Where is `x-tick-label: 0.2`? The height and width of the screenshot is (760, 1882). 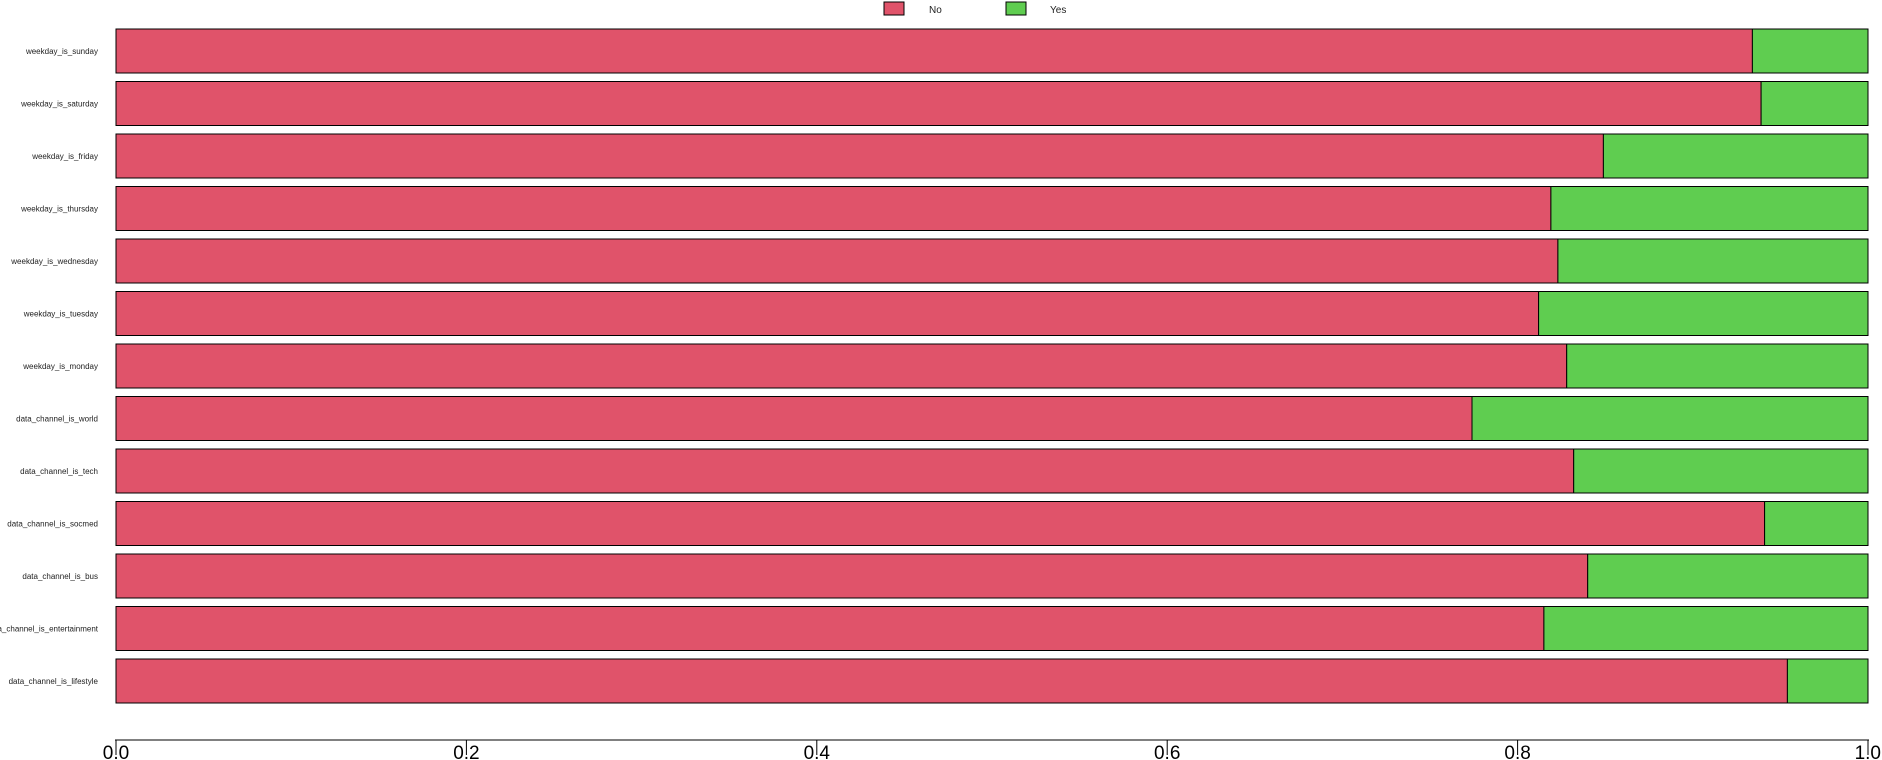
x-tick-label: 0.2 is located at coordinates (466, 751).